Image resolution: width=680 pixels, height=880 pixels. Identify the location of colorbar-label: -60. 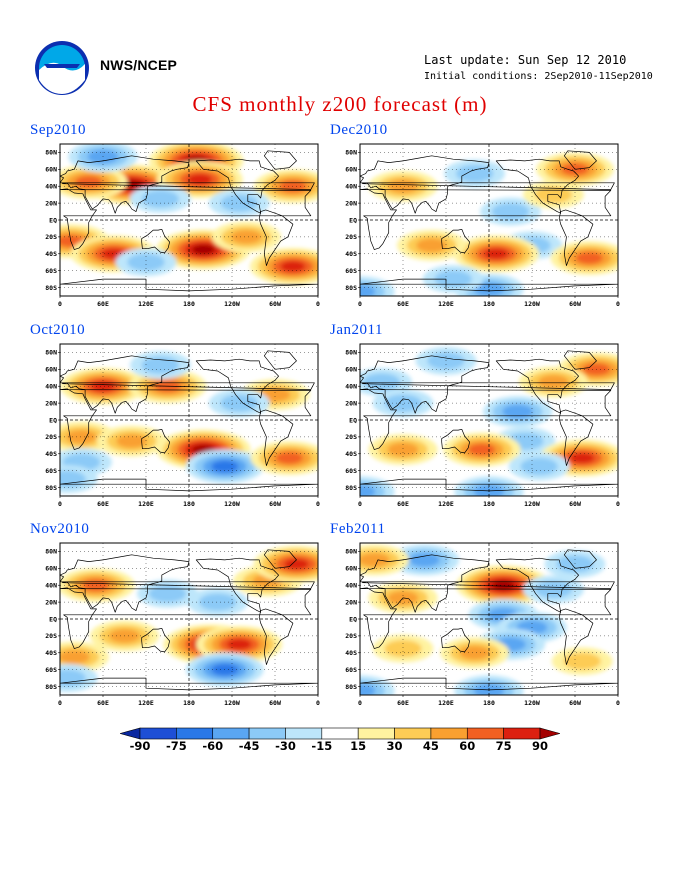
(212, 746).